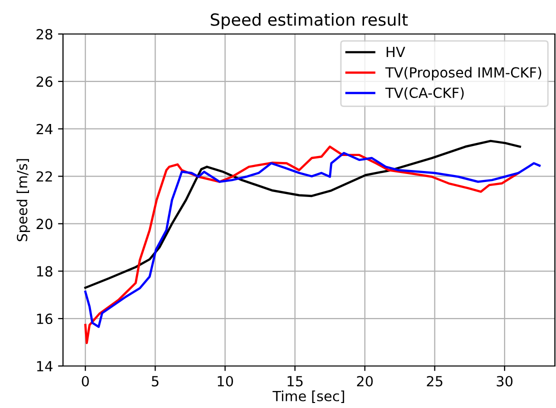 Image resolution: width=556 pixels, height=408 pixels. What do you see at coordinates (463, 73) in the screenshot?
I see `legend-label: TV(Proposed IMM-CKF)` at bounding box center [463, 73].